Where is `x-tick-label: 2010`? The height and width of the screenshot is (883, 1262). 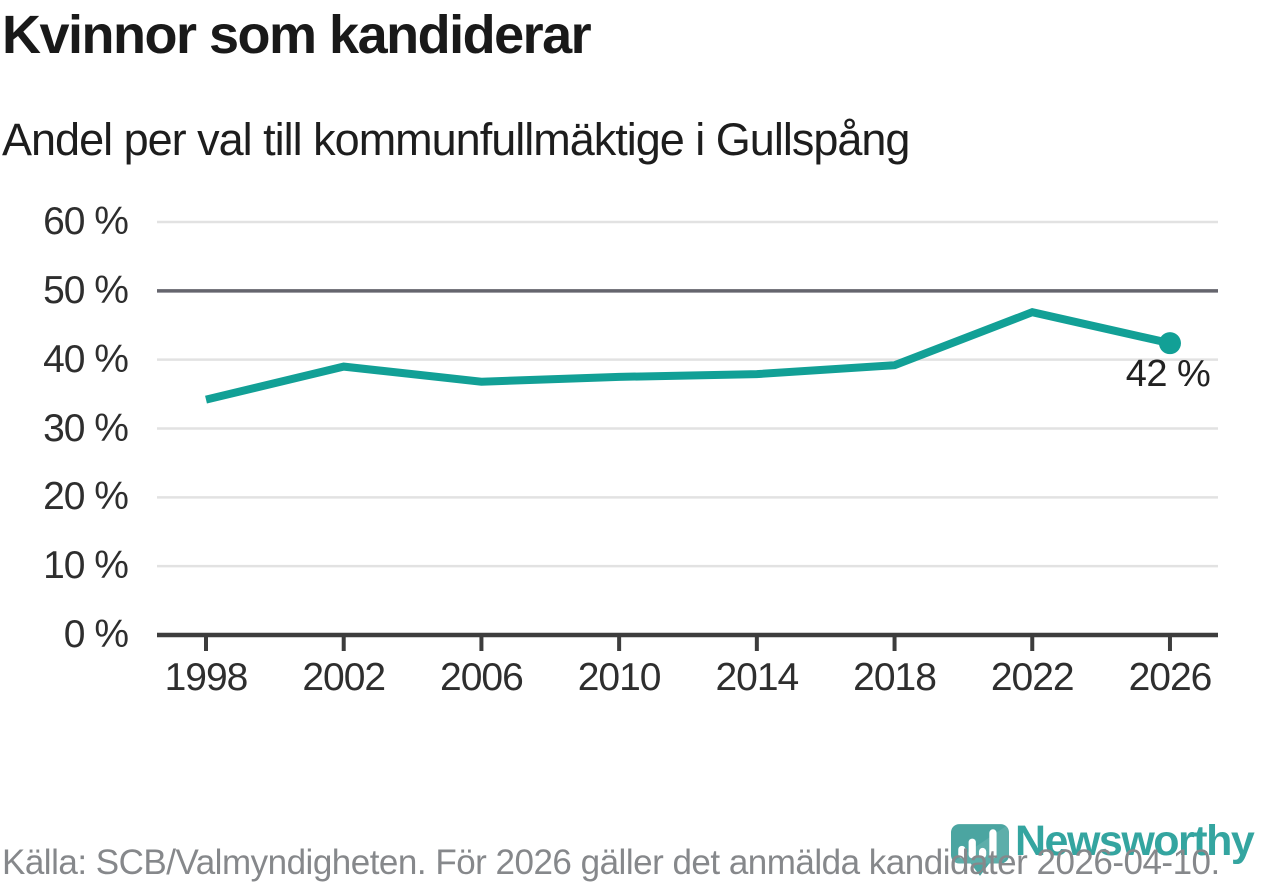 x-tick-label: 2010 is located at coordinates (619, 677).